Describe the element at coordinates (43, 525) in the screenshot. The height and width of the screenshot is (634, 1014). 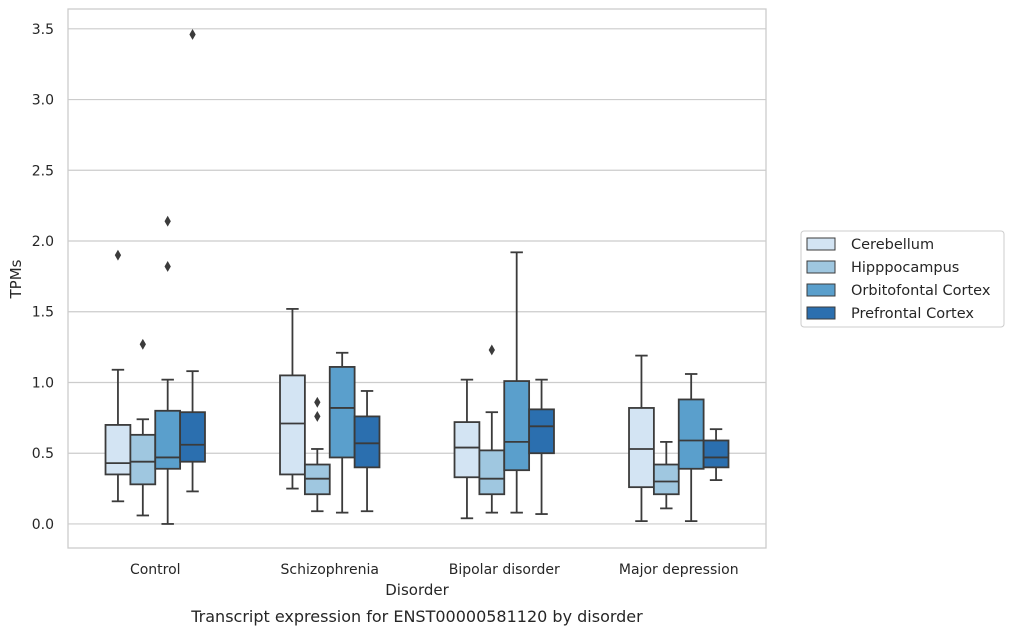
I see `y-tick-label: 0.0` at that location.